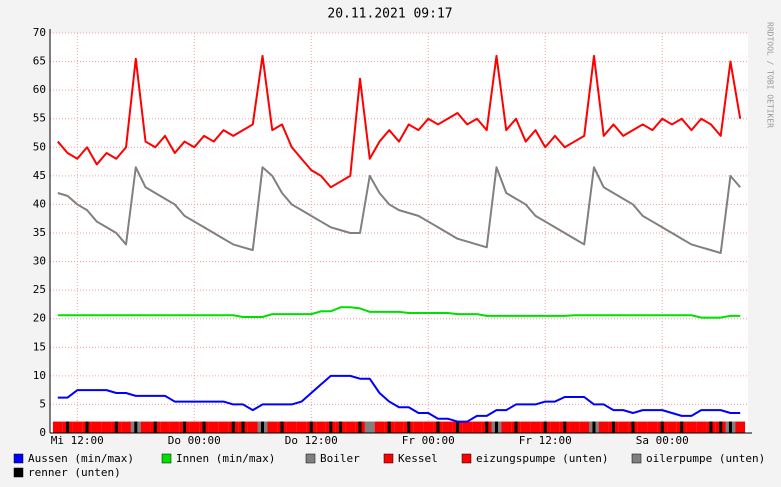  What do you see at coordinates (39, 32) in the screenshot?
I see `y-tick-label: 70` at bounding box center [39, 32].